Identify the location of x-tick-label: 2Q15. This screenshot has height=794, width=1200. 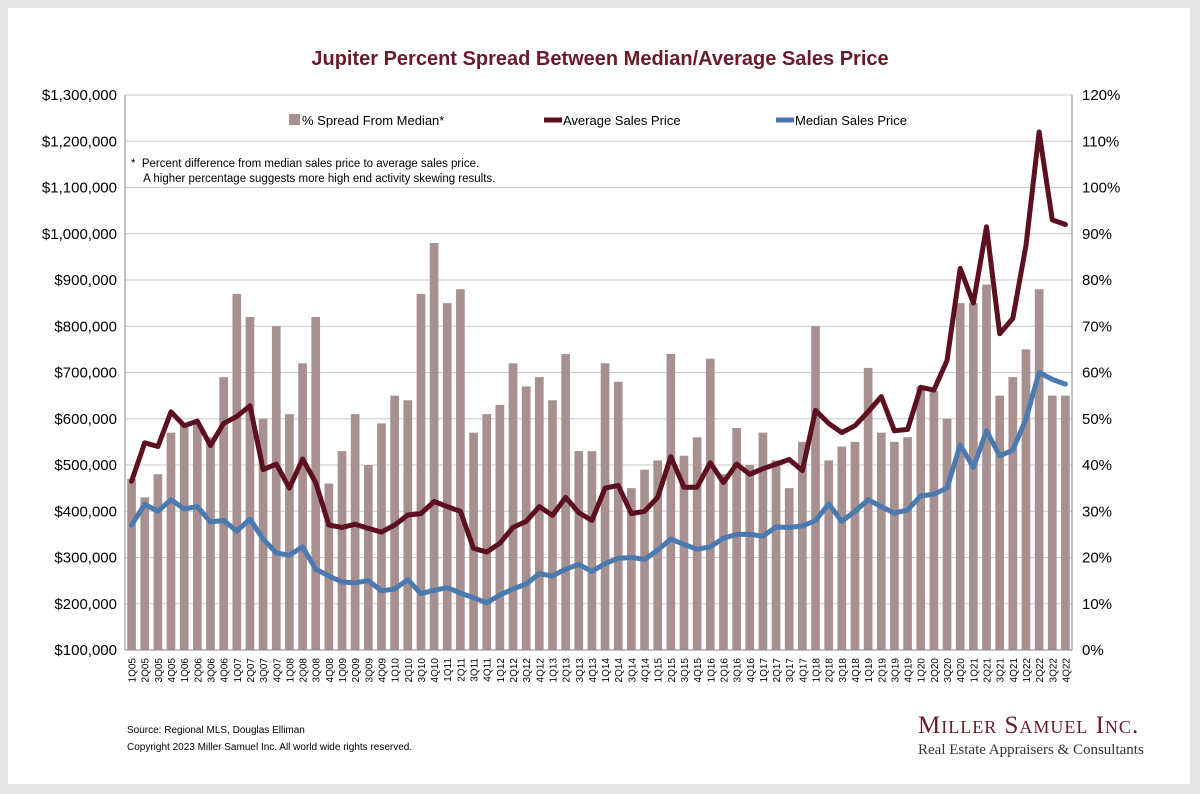
(672, 670).